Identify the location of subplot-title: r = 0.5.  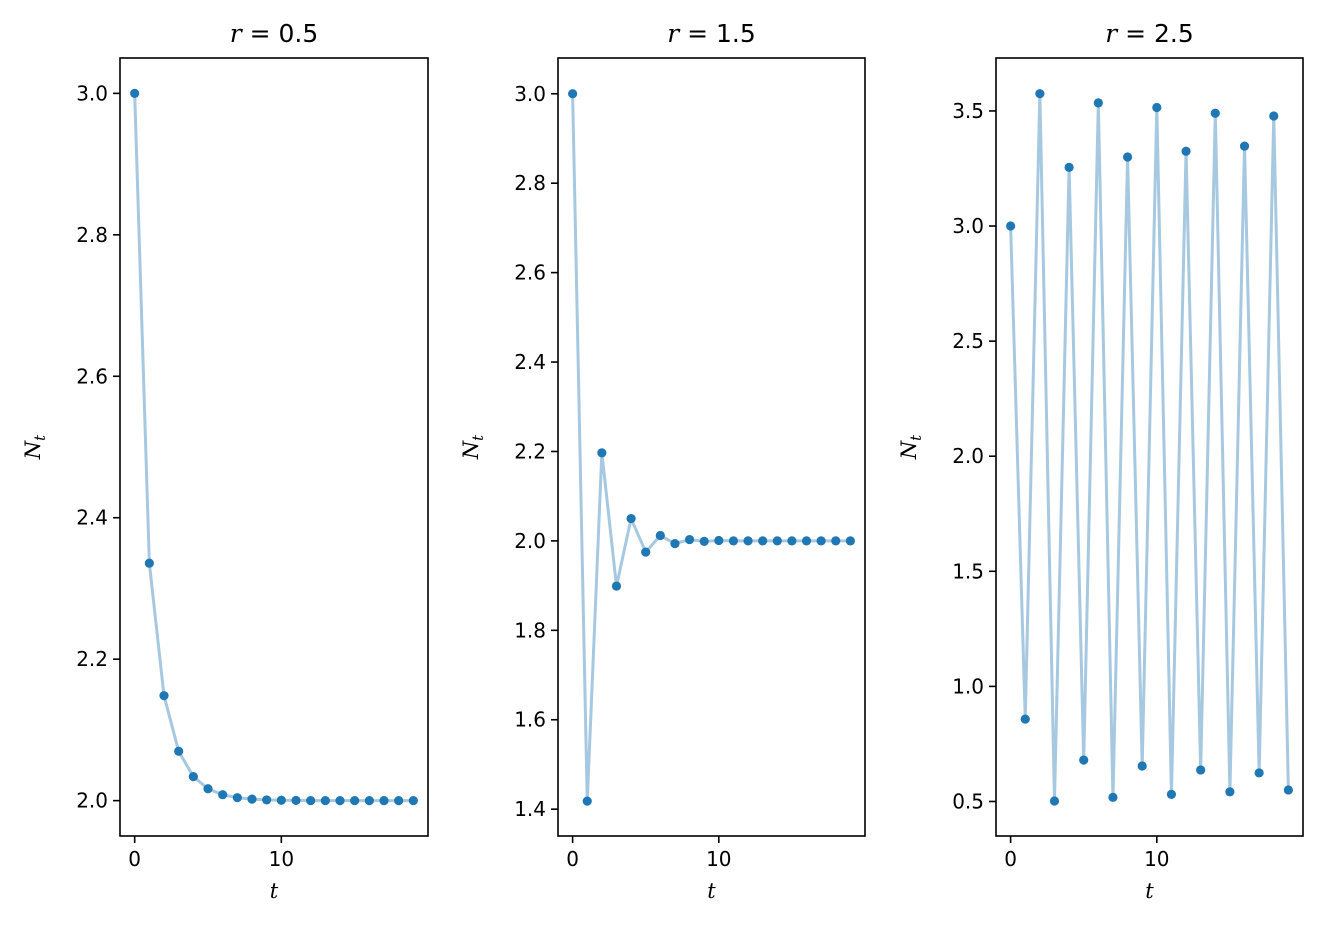
(274, 33).